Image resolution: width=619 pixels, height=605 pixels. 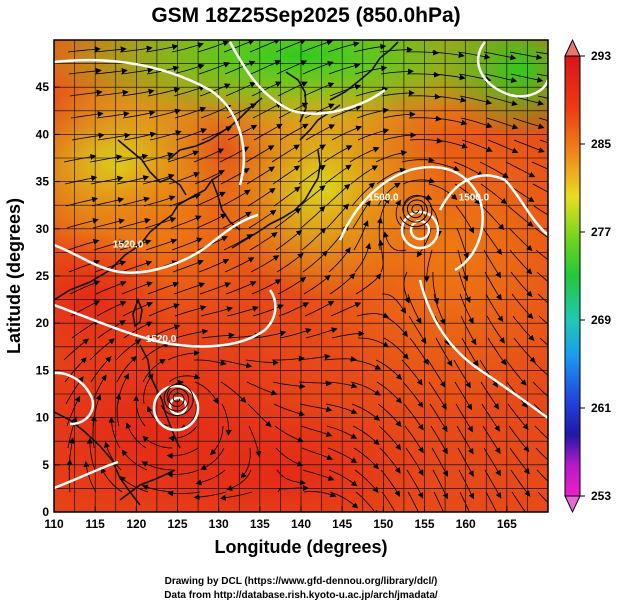 What do you see at coordinates (45, 465) in the screenshot?
I see `y-tick-label: 5` at bounding box center [45, 465].